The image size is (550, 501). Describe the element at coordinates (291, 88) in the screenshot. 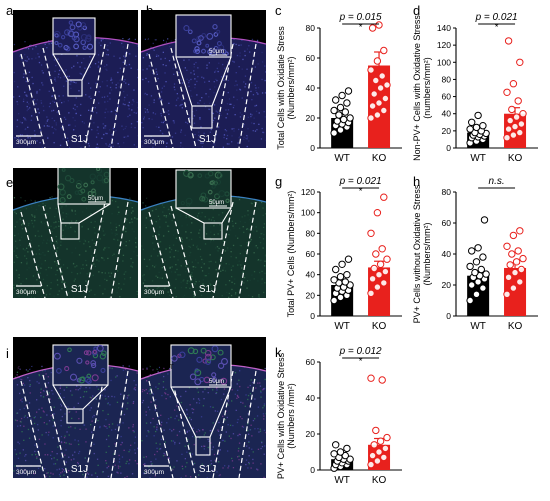

I see `y-axis-label: (Numbers/mm²)` at that location.